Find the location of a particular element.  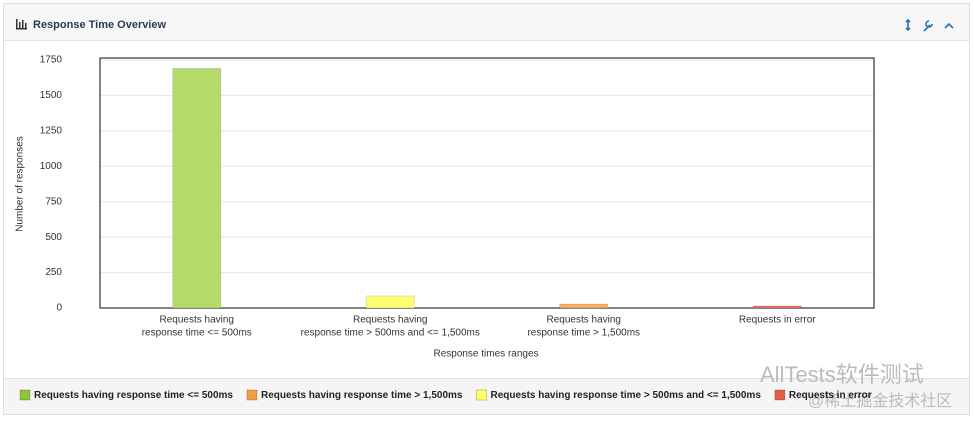

watermark: @稀土掘金技术社区 is located at coordinates (880, 401).